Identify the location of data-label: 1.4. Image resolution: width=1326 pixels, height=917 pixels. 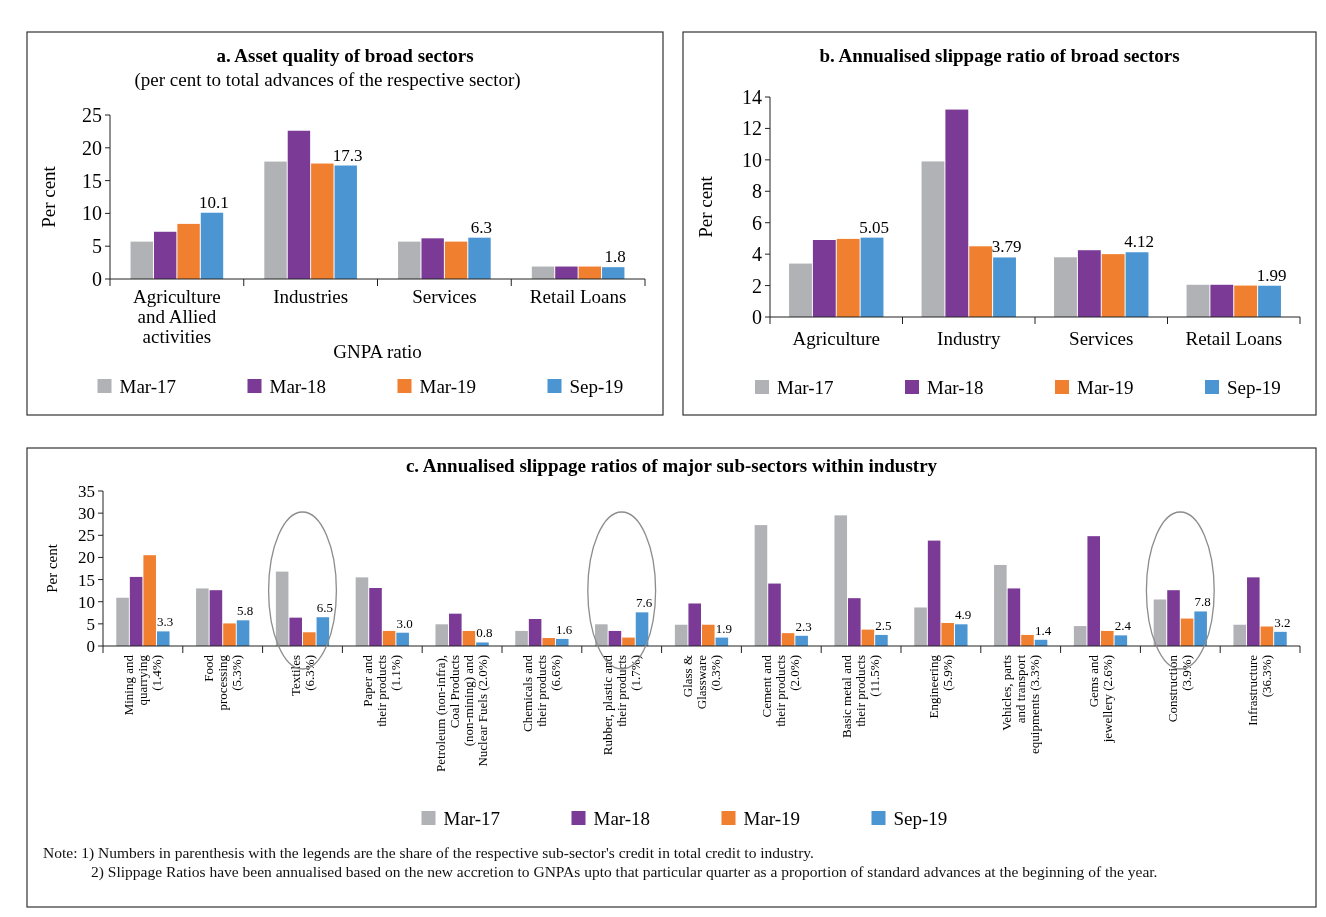
(1043, 630).